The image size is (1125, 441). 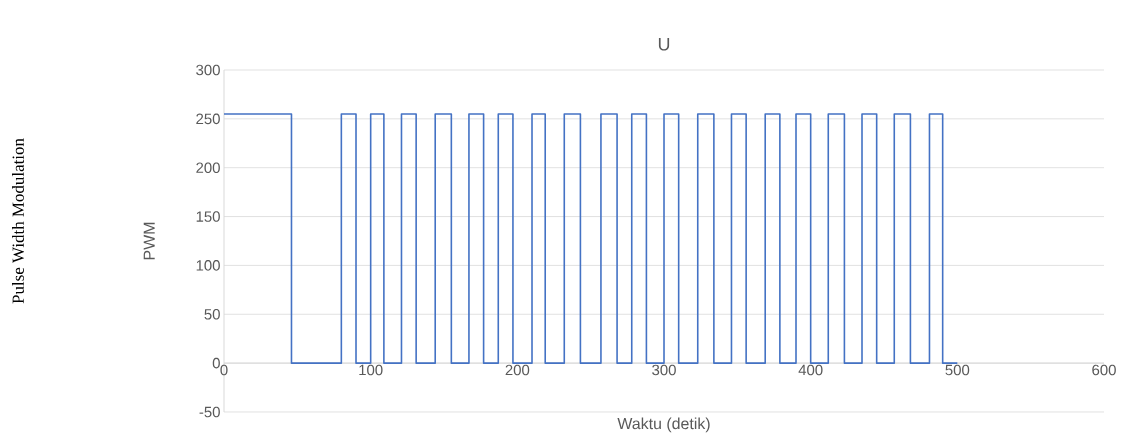 What do you see at coordinates (212, 314) in the screenshot?
I see `y-tick-label: 50` at bounding box center [212, 314].